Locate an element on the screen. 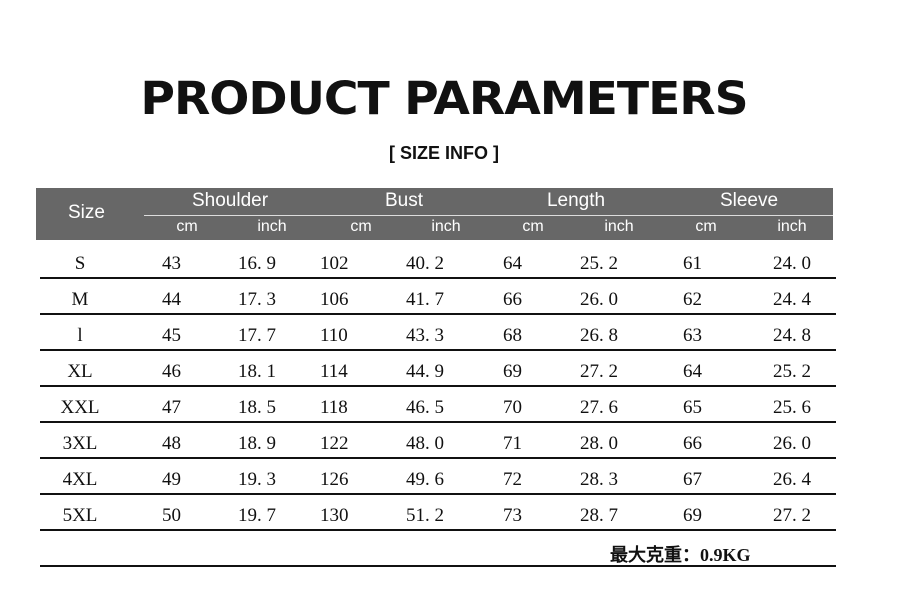 The image size is (908, 593). value-cell: 61 is located at coordinates (692, 263).